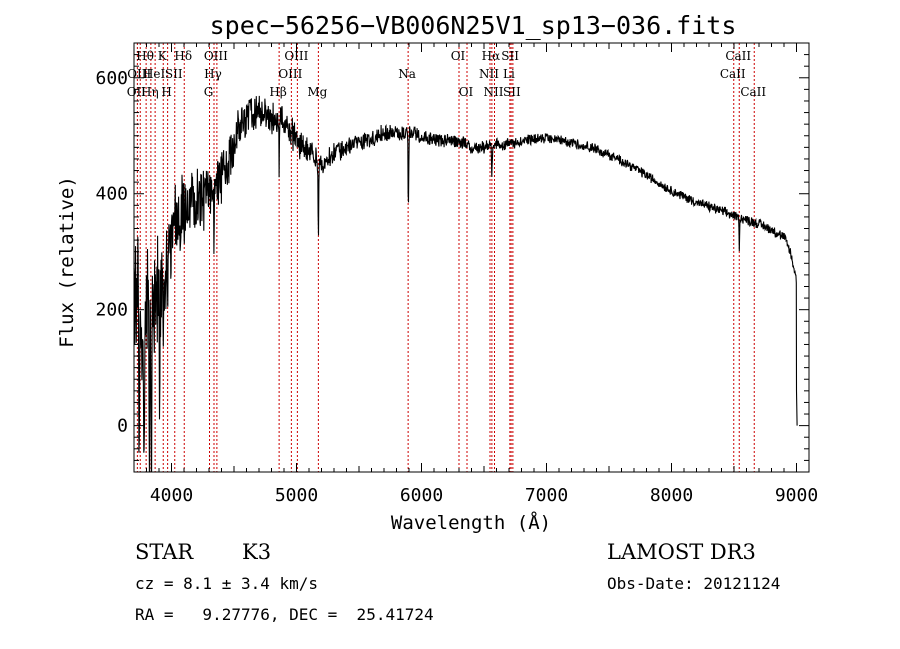  What do you see at coordinates (796, 495) in the screenshot?
I see `x-tick-label: 9000` at bounding box center [796, 495].